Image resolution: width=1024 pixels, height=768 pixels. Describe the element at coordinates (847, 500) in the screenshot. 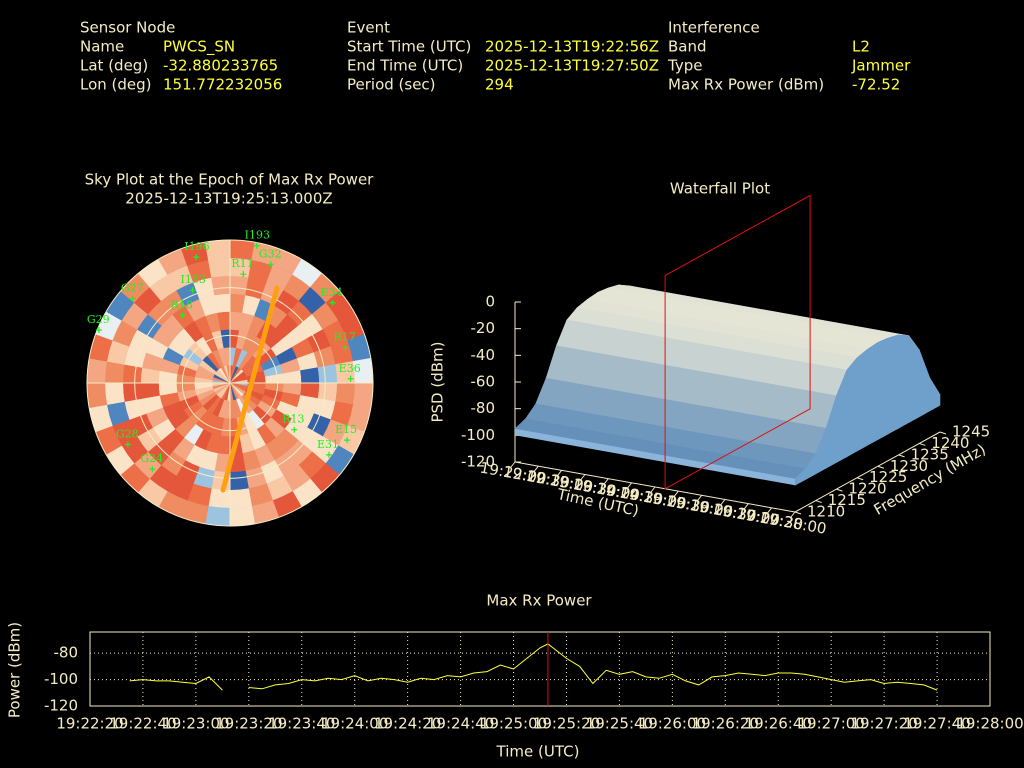

I see `y-tick-label: 1215` at that location.